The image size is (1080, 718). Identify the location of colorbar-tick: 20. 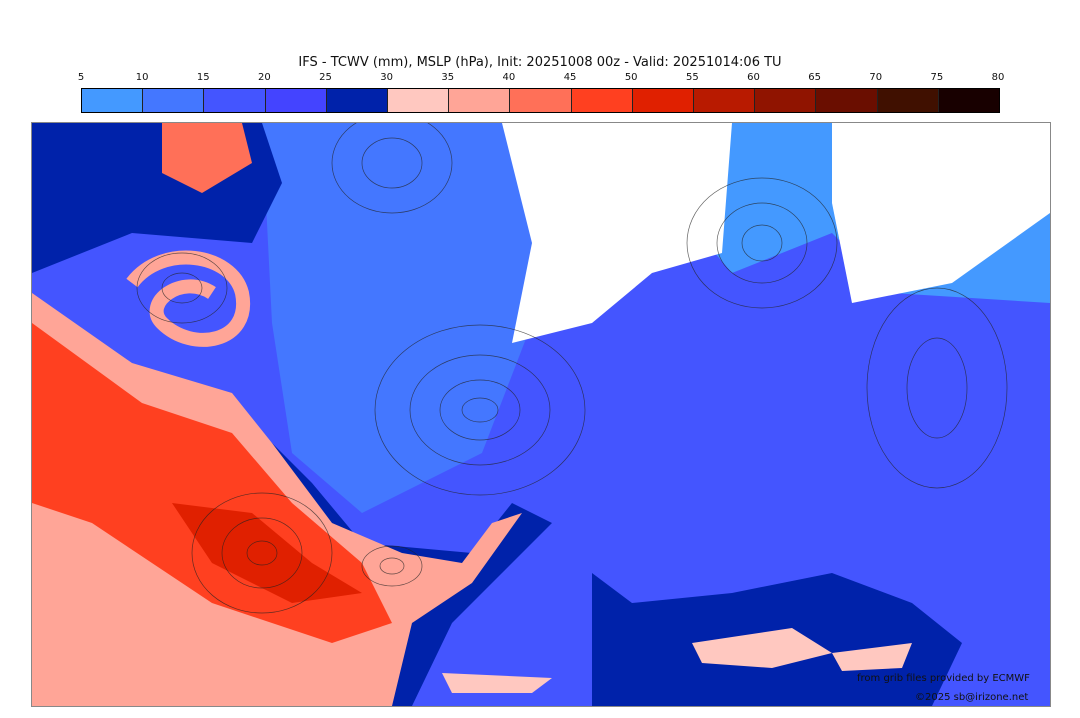
(264, 77).